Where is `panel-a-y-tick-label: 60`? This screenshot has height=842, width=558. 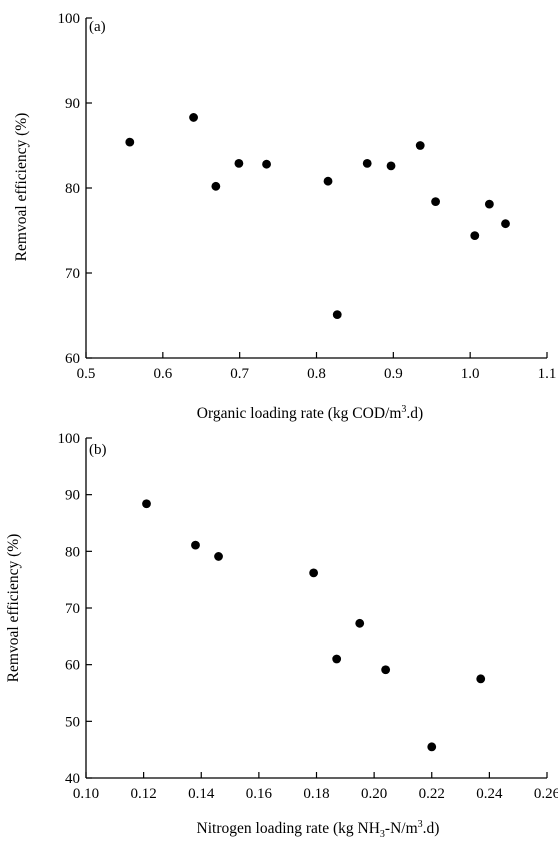 panel-a-y-tick-label: 60 is located at coordinates (72, 359).